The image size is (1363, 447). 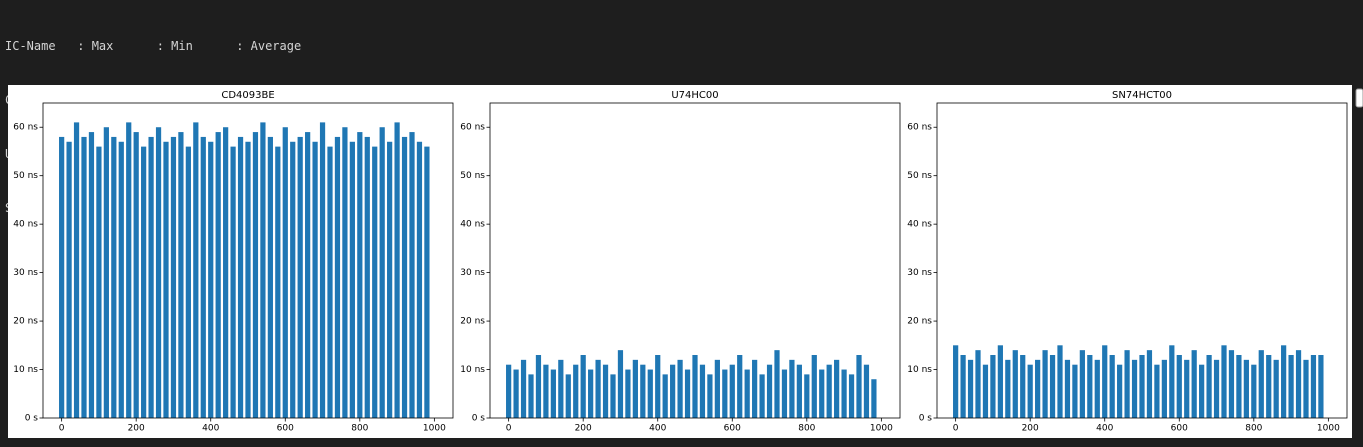 What do you see at coordinates (25, 176) in the screenshot?
I see `y-tick-label: 50 ns` at bounding box center [25, 176].